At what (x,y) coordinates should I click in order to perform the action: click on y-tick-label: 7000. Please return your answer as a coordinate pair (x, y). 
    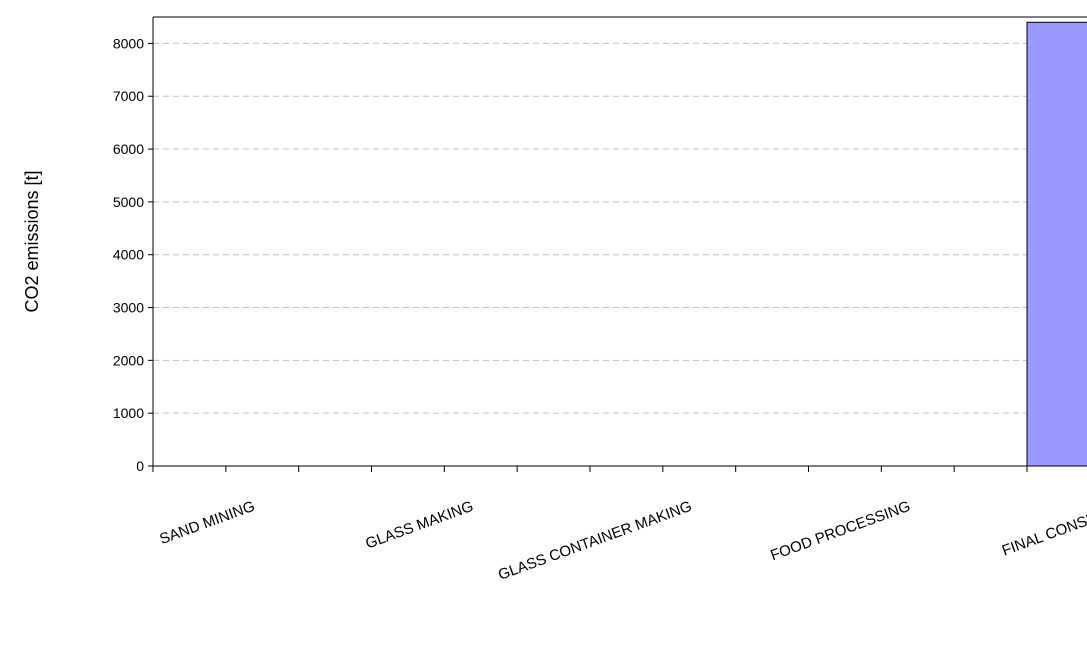
    Looking at the image, I should click on (128, 96).